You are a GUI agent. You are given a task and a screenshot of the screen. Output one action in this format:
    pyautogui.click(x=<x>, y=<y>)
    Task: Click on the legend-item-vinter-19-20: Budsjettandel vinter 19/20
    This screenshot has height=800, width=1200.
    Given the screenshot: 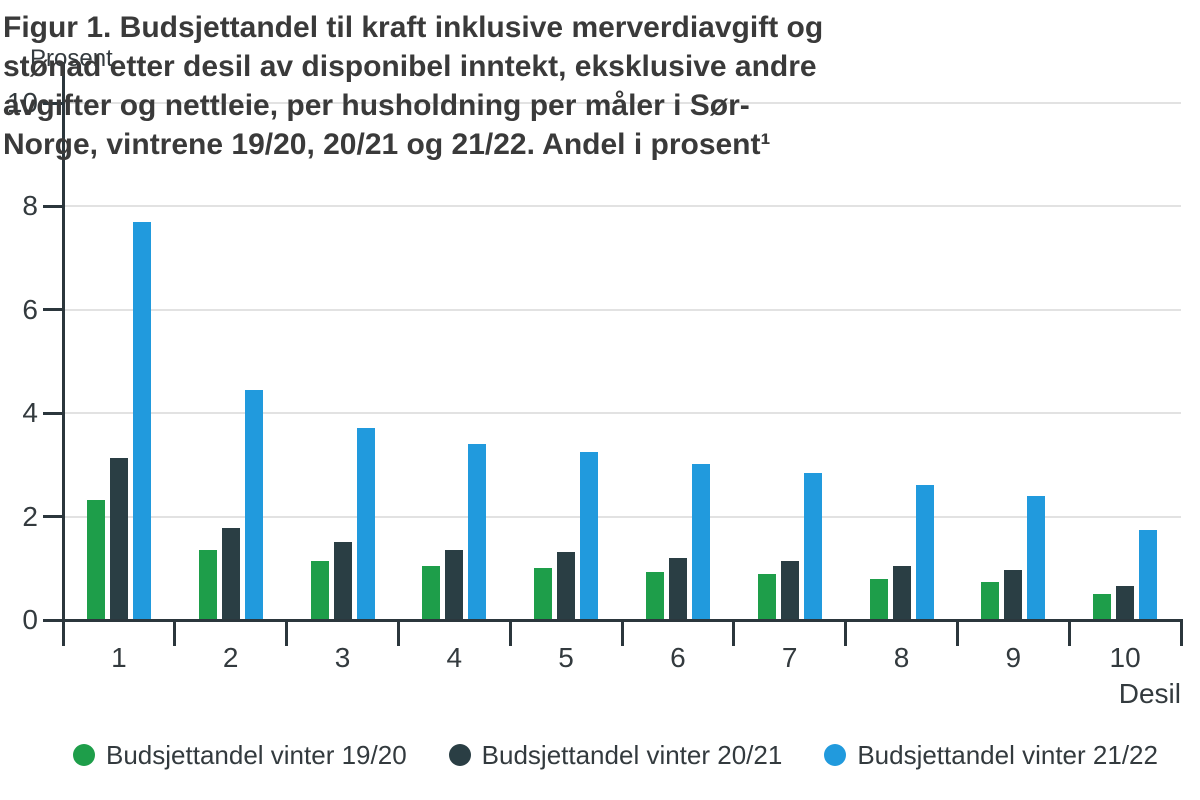 What is the action you would take?
    pyautogui.click(x=240, y=755)
    